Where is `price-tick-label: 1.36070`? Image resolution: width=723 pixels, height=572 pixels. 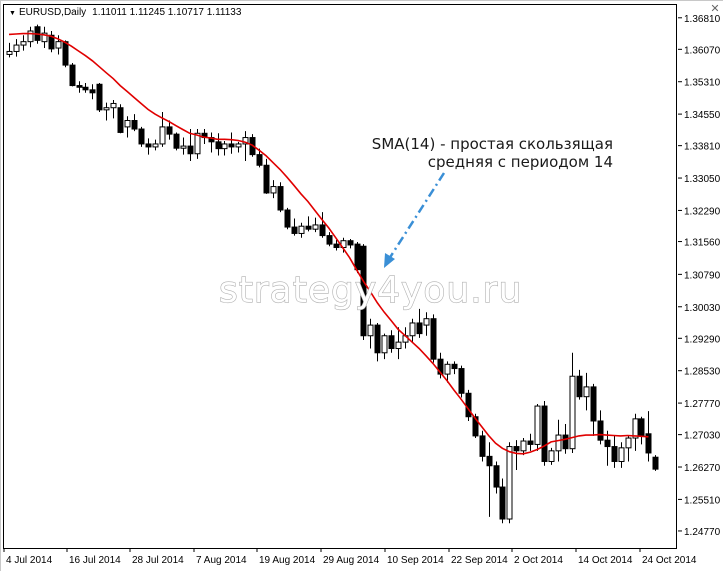 price-tick-label: 1.36070 is located at coordinates (702, 50).